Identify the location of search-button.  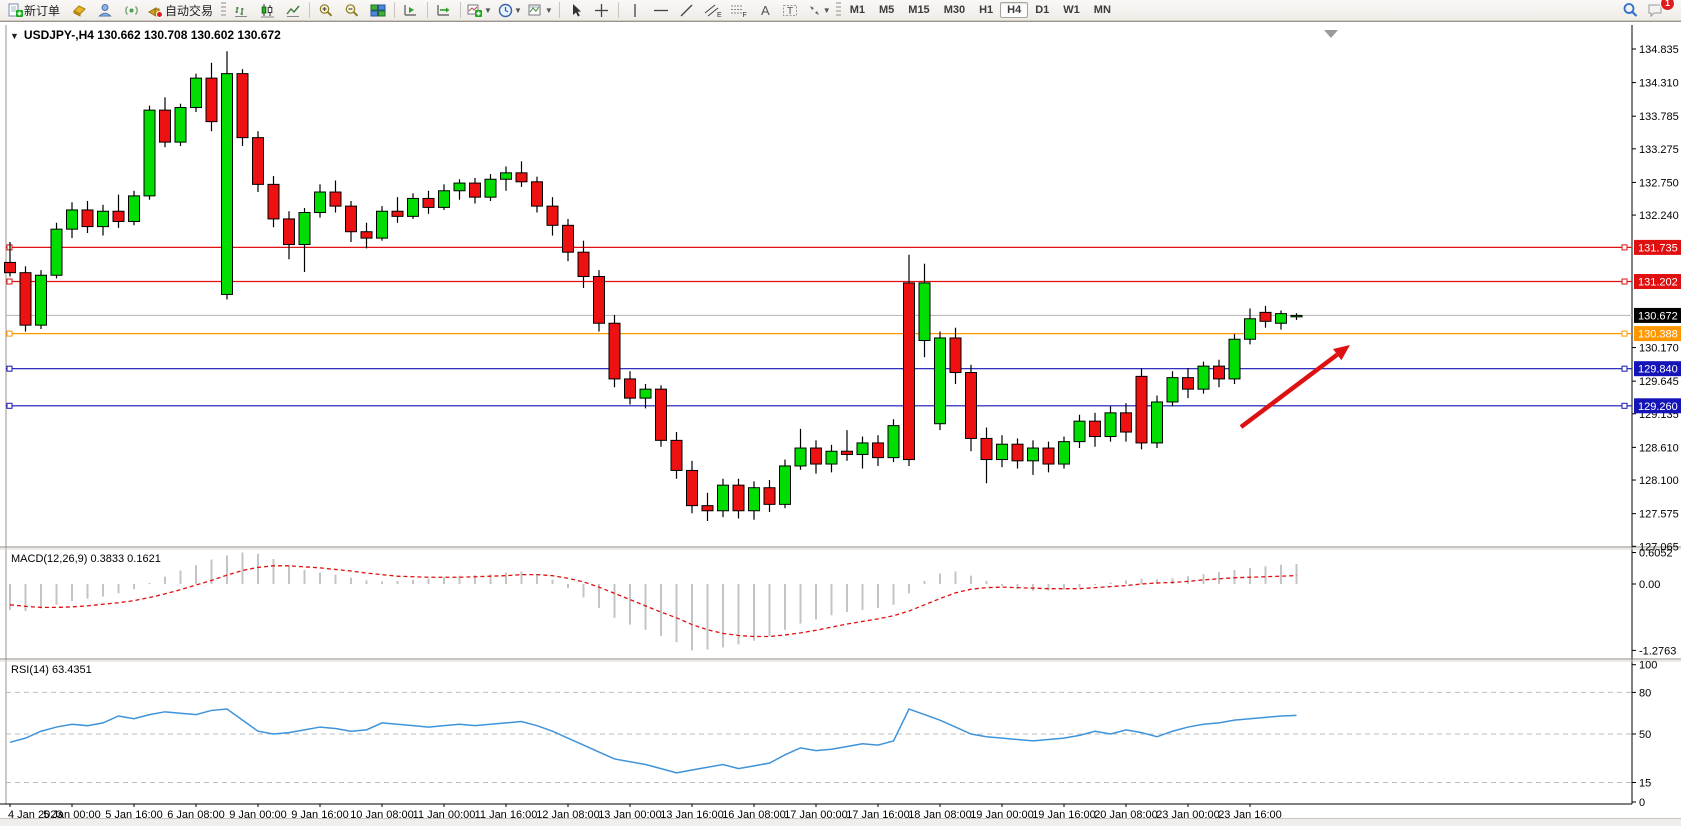
(1630, 10).